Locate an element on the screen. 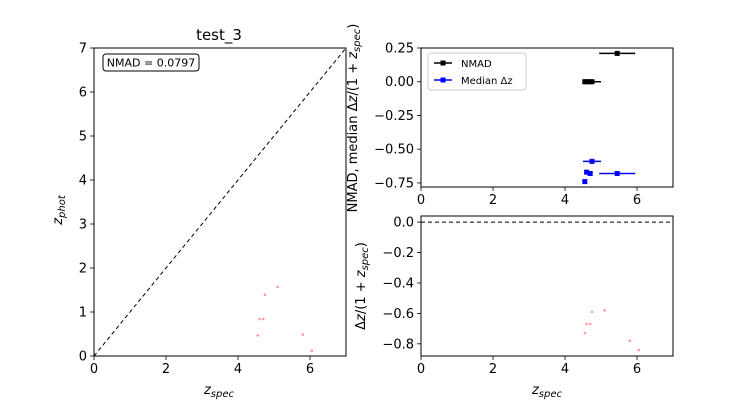  main-title: test_3 is located at coordinates (219, 35).